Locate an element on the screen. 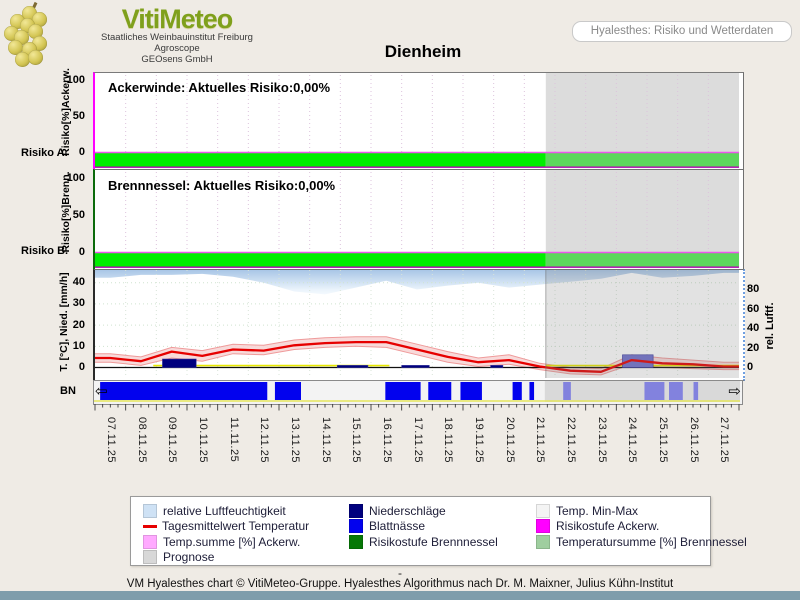 This screenshot has height=600, width=800. weather-plot is located at coordinates (417, 324).